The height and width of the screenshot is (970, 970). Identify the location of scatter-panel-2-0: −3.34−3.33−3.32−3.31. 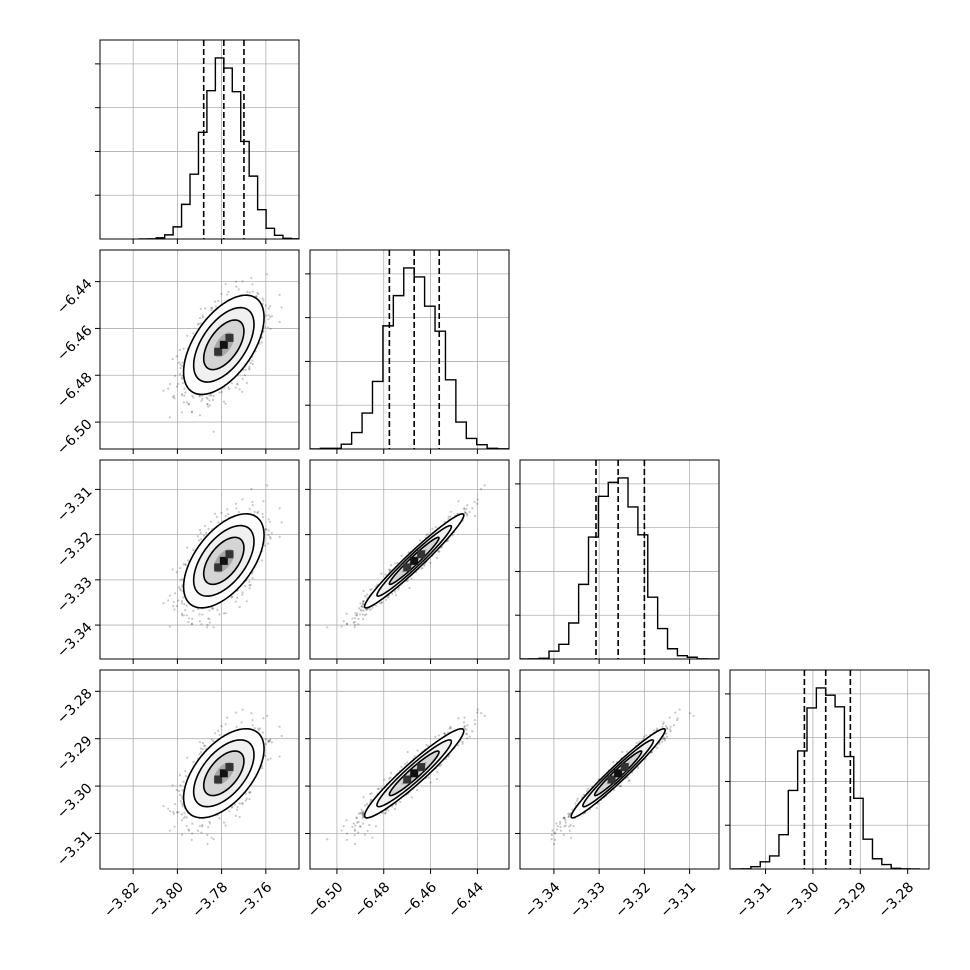
(177, 561).